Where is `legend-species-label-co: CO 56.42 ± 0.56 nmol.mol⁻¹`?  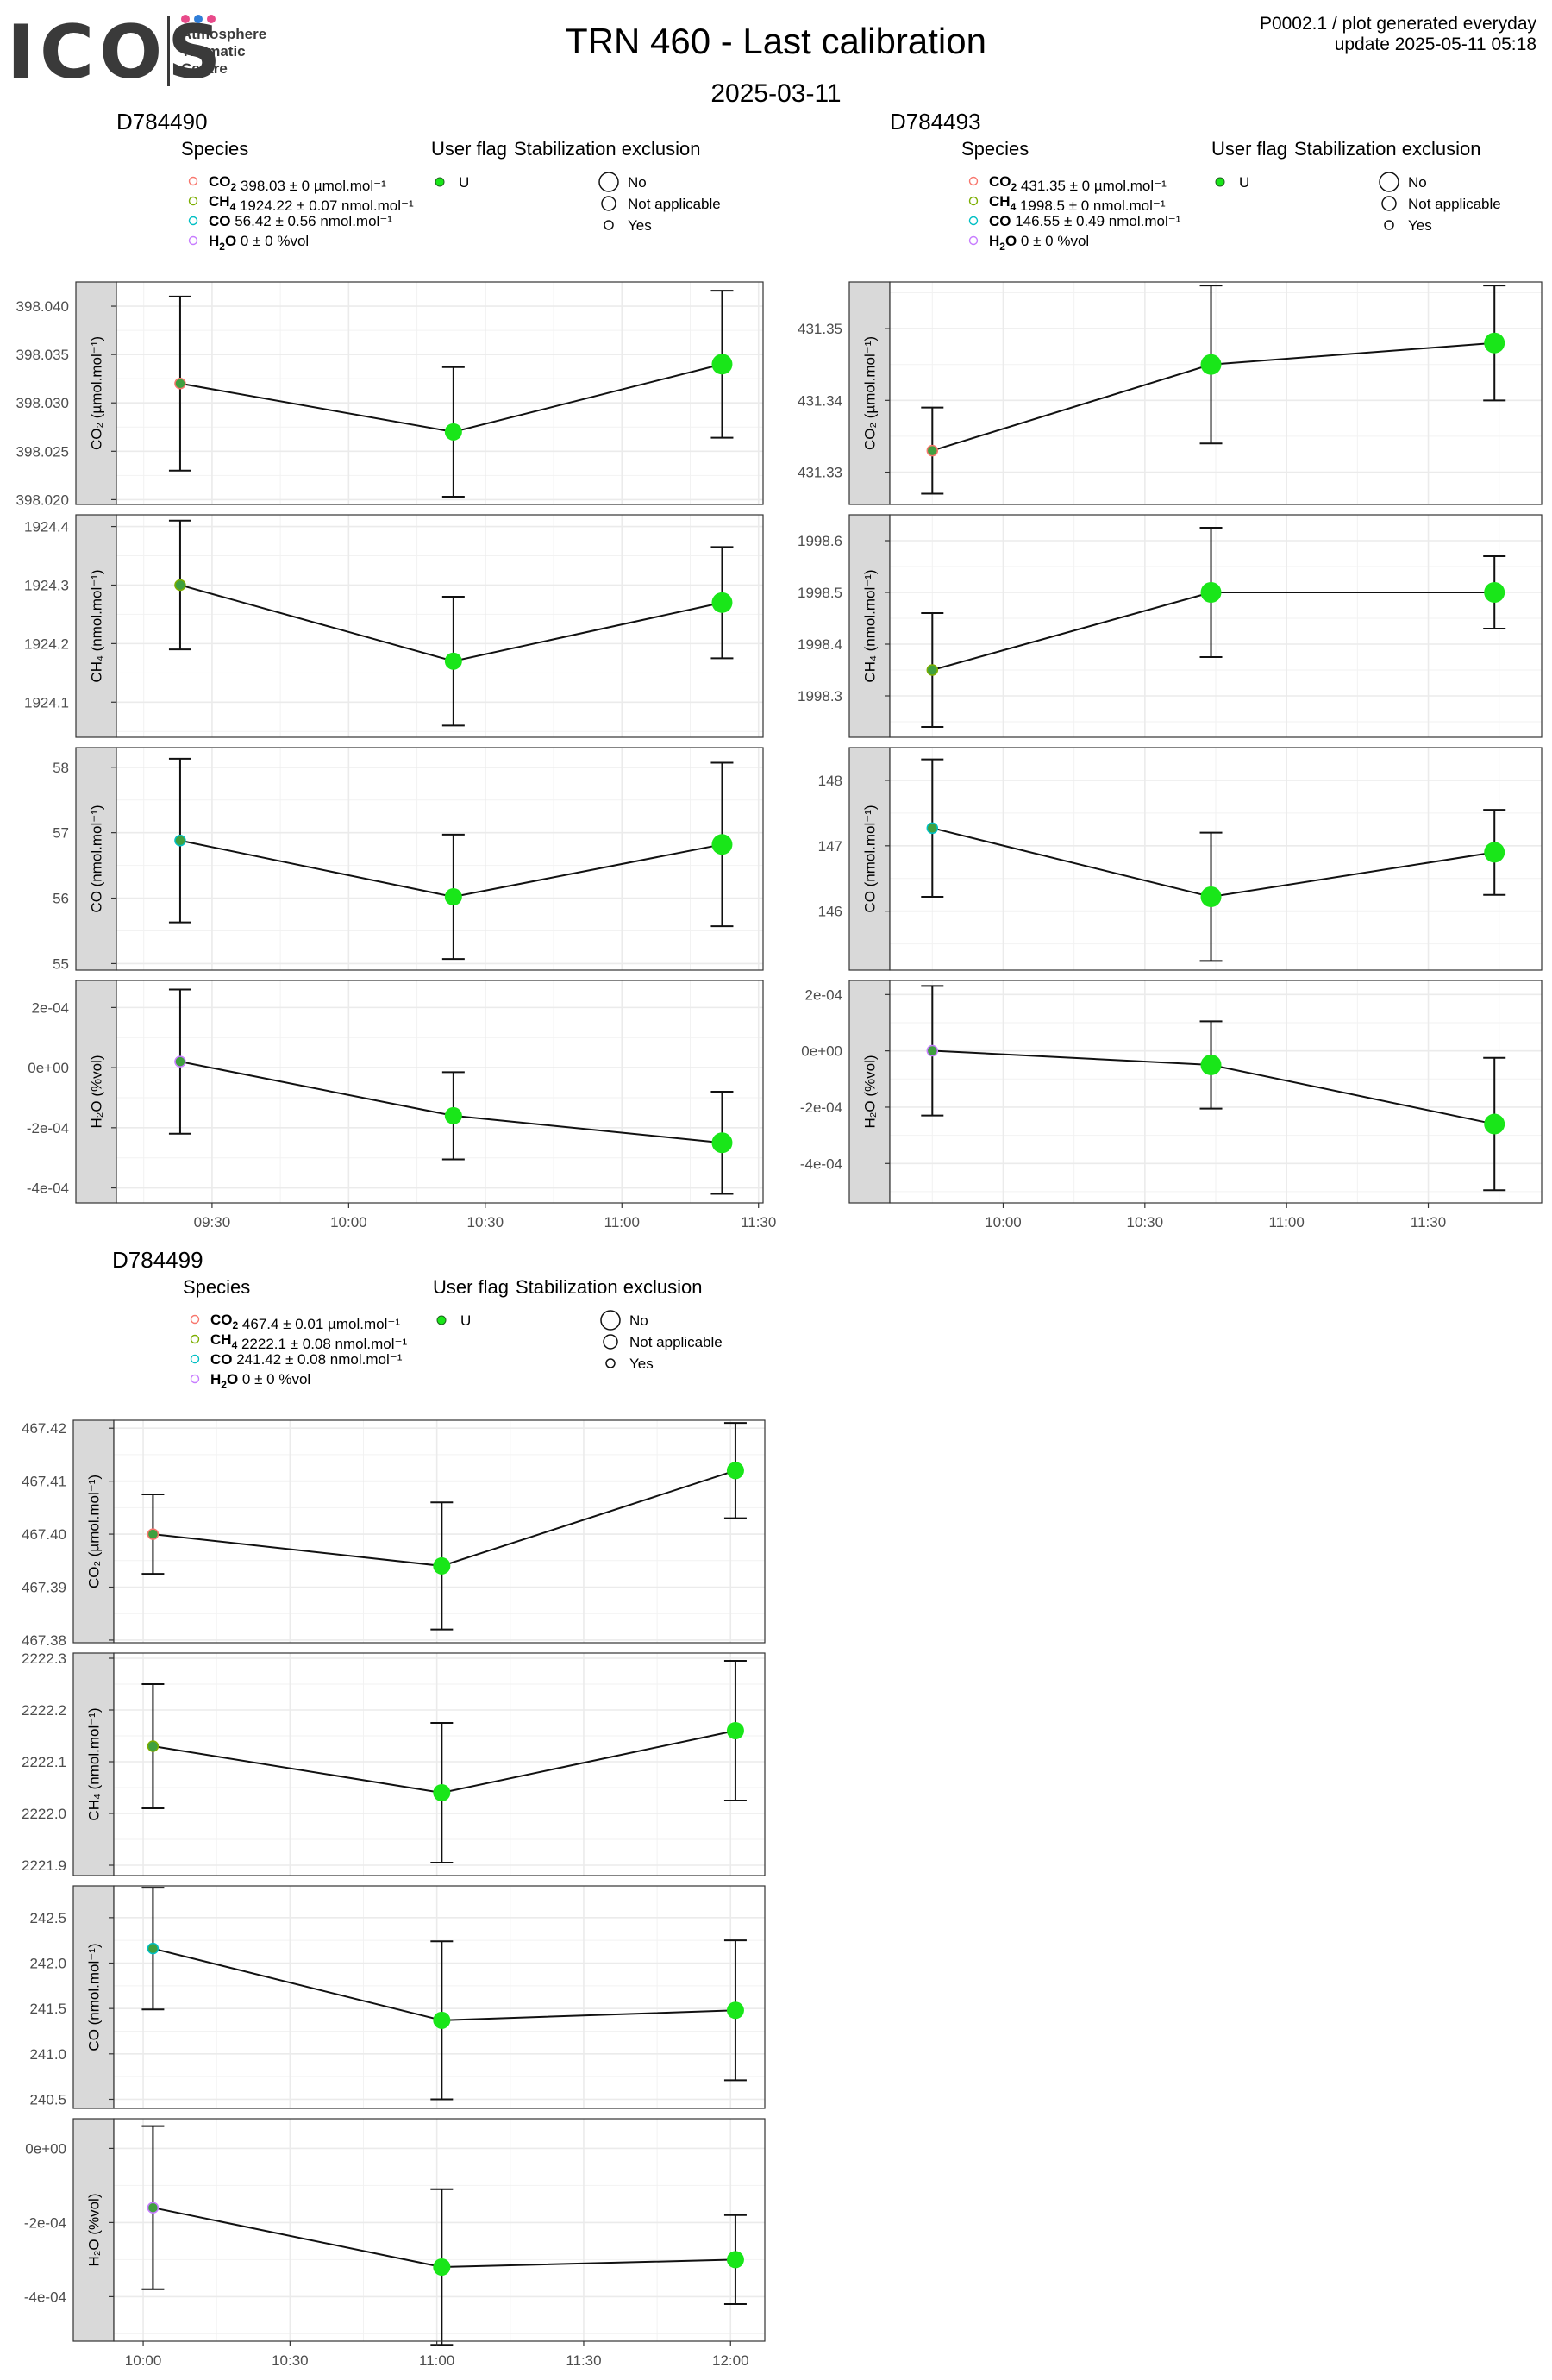 legend-species-label-co: CO 56.42 ± 0.56 nmol.mol⁻¹ is located at coordinates (301, 221).